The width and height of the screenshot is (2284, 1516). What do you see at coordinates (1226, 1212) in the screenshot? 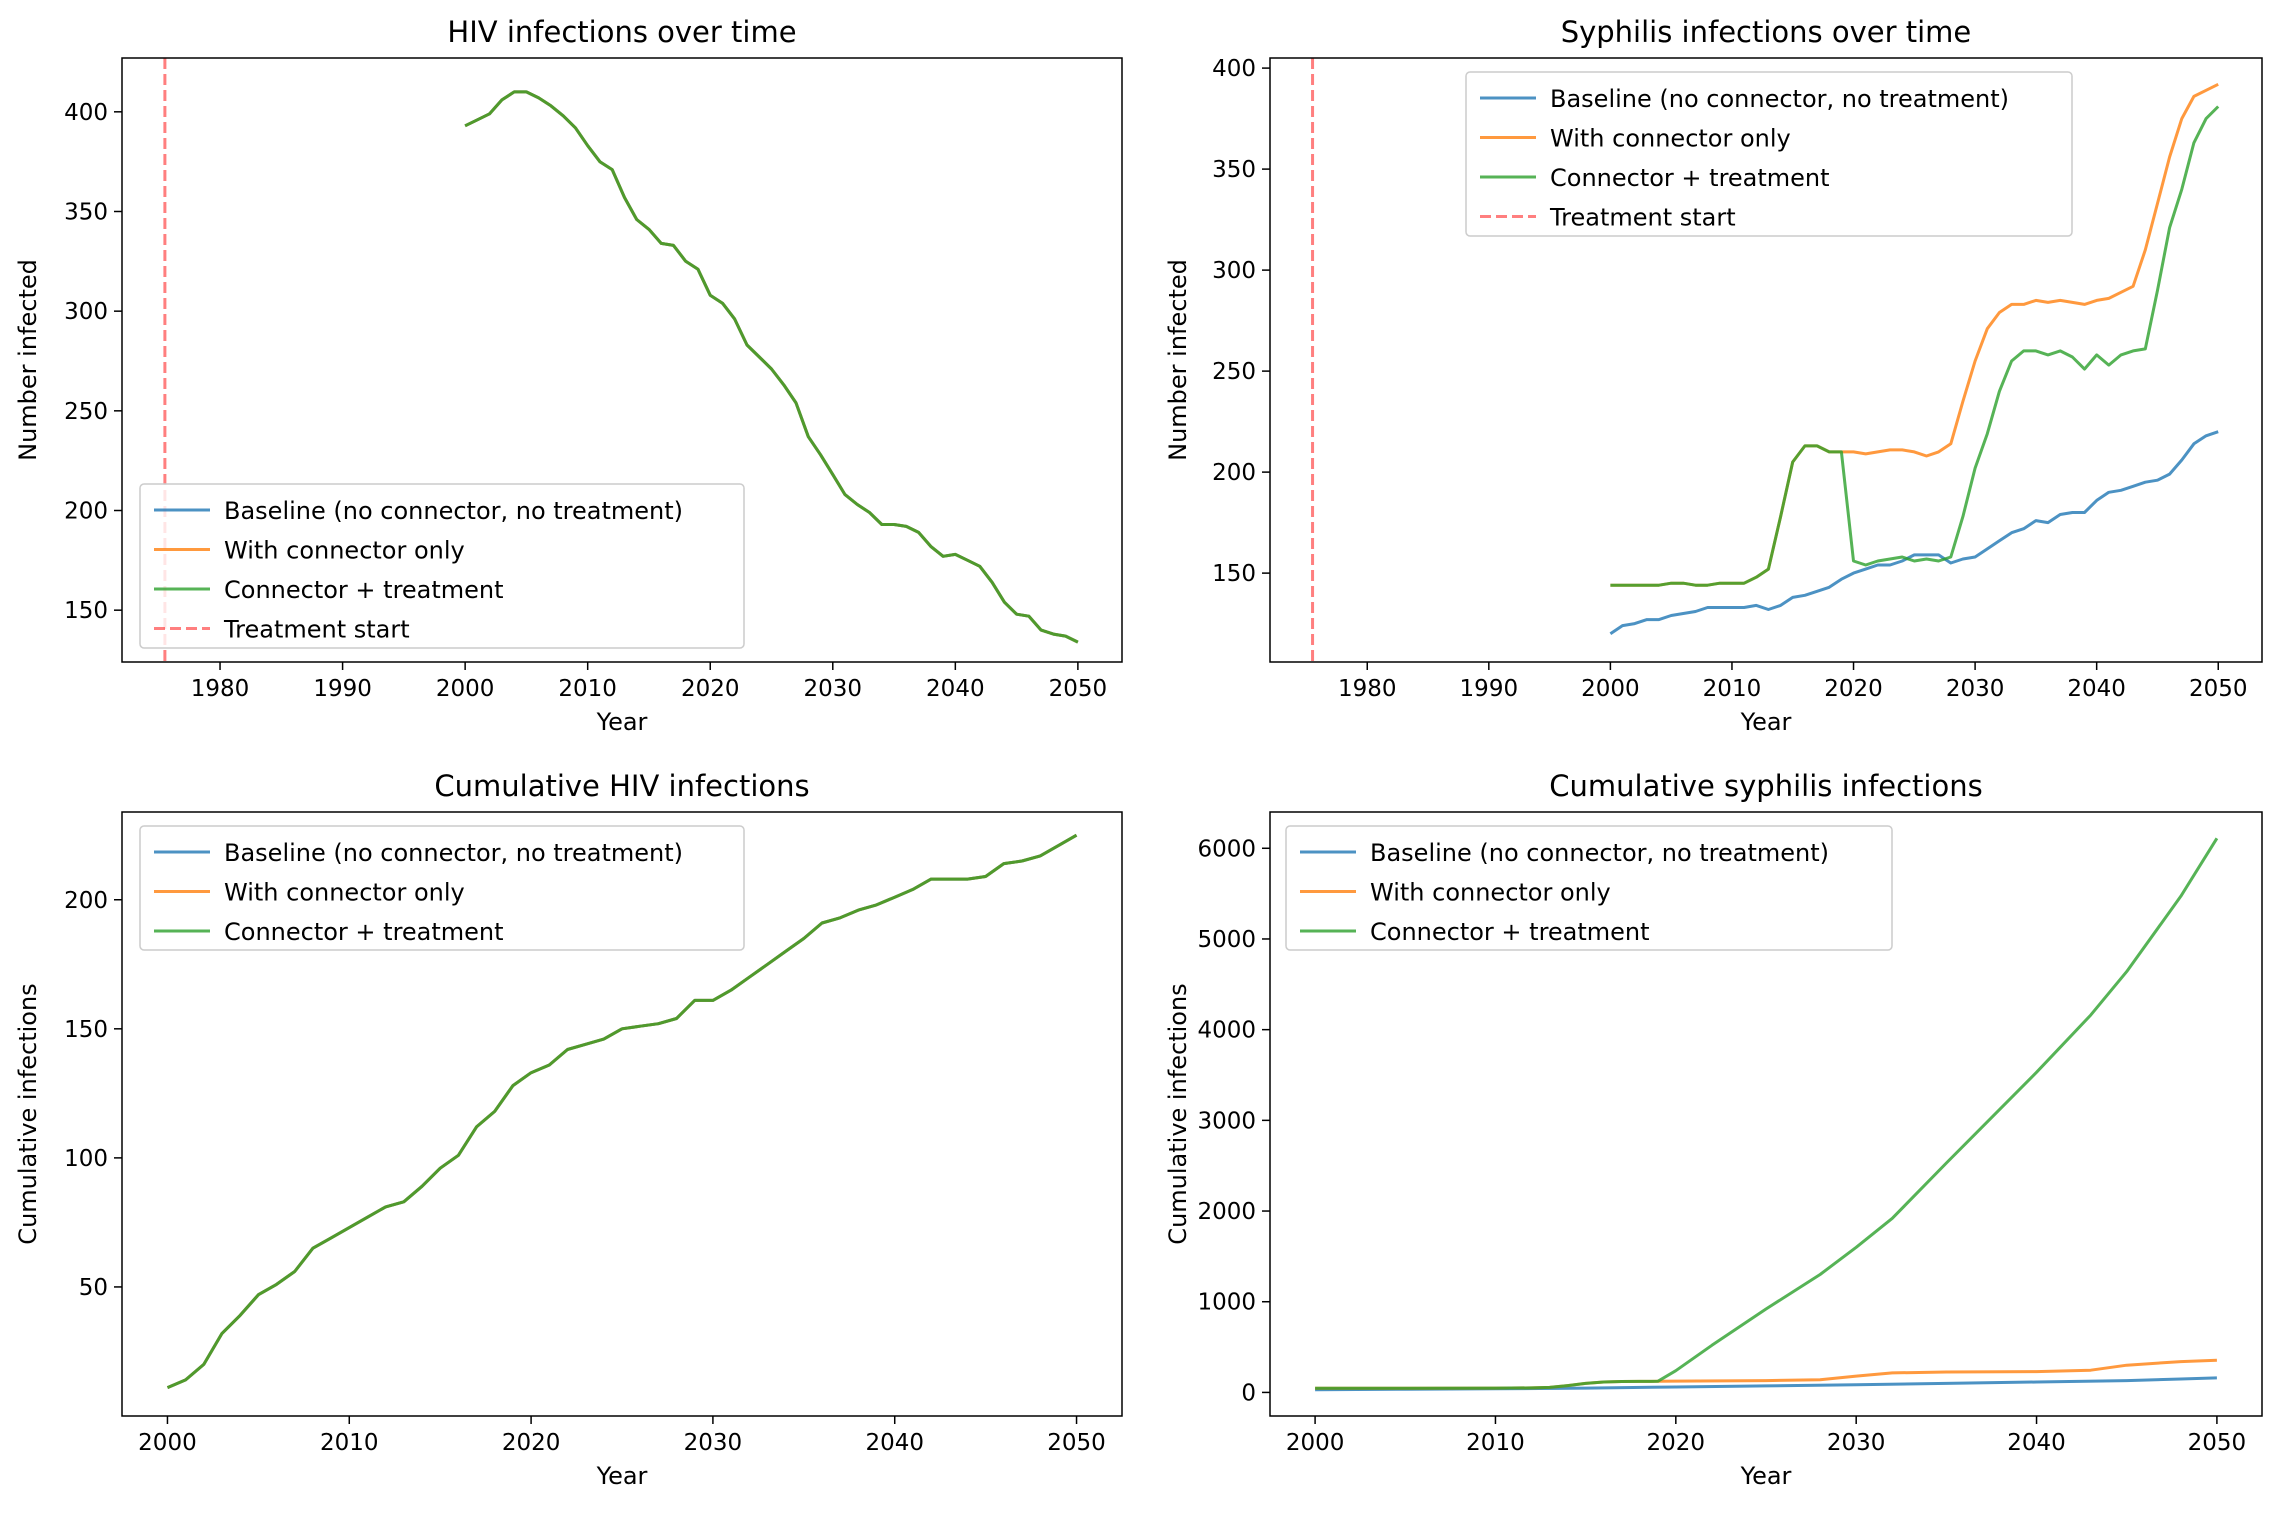
I see `y-tick-label: 2000` at bounding box center [1226, 1212].